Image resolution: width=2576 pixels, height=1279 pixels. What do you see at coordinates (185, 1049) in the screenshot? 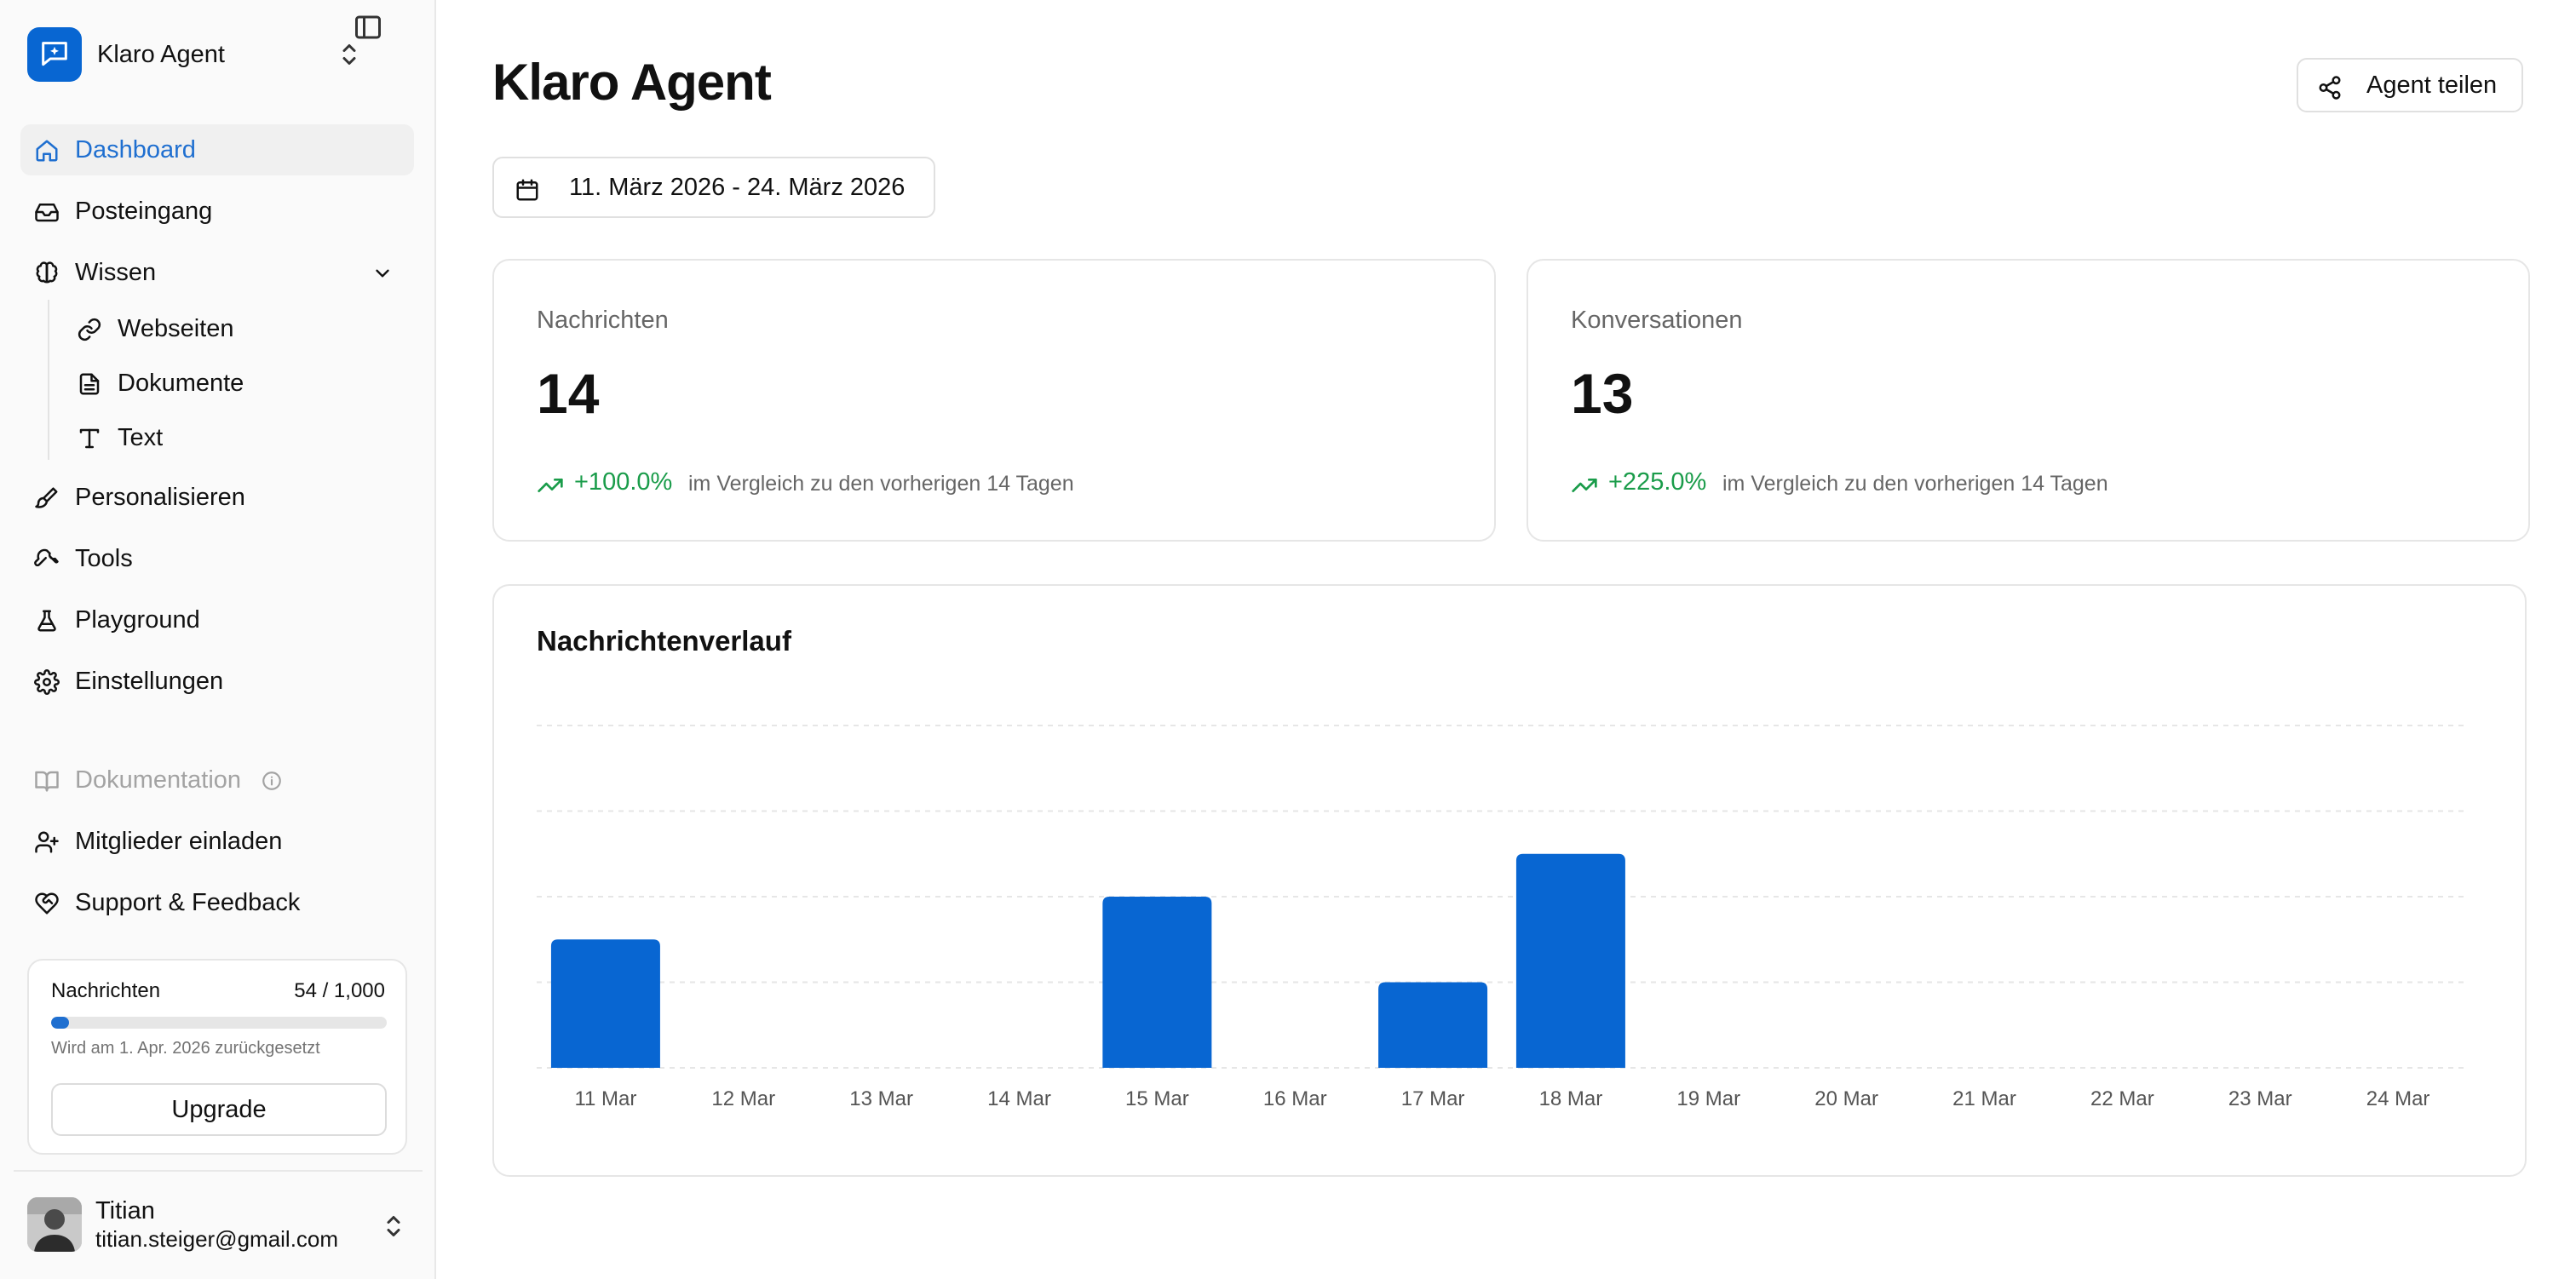
I see `usage-reset-note: Wird am 1. Apr. 2026 zurückgesetzt` at bounding box center [185, 1049].